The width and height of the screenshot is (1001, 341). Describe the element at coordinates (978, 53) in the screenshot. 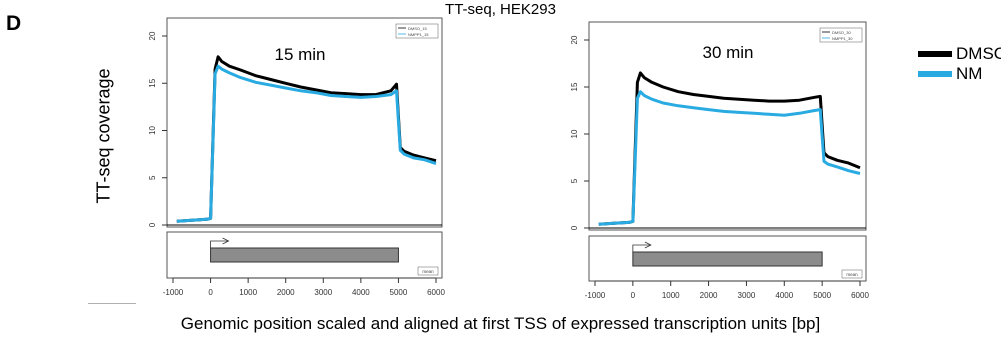

I see `legend-label-dmso: DMSO` at that location.